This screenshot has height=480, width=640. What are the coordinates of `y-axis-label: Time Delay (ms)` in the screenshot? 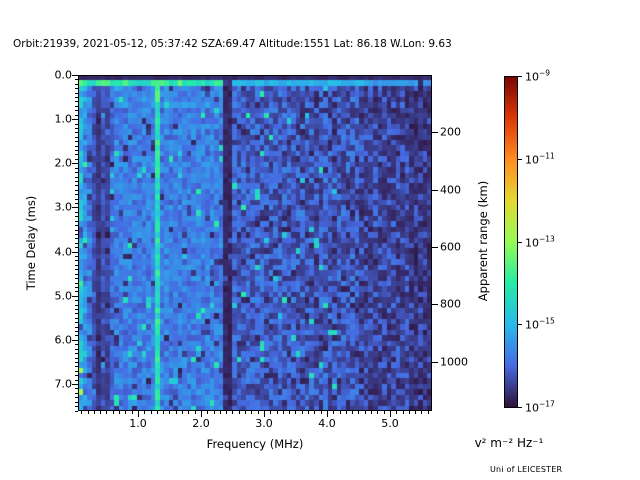 It's located at (31, 243).